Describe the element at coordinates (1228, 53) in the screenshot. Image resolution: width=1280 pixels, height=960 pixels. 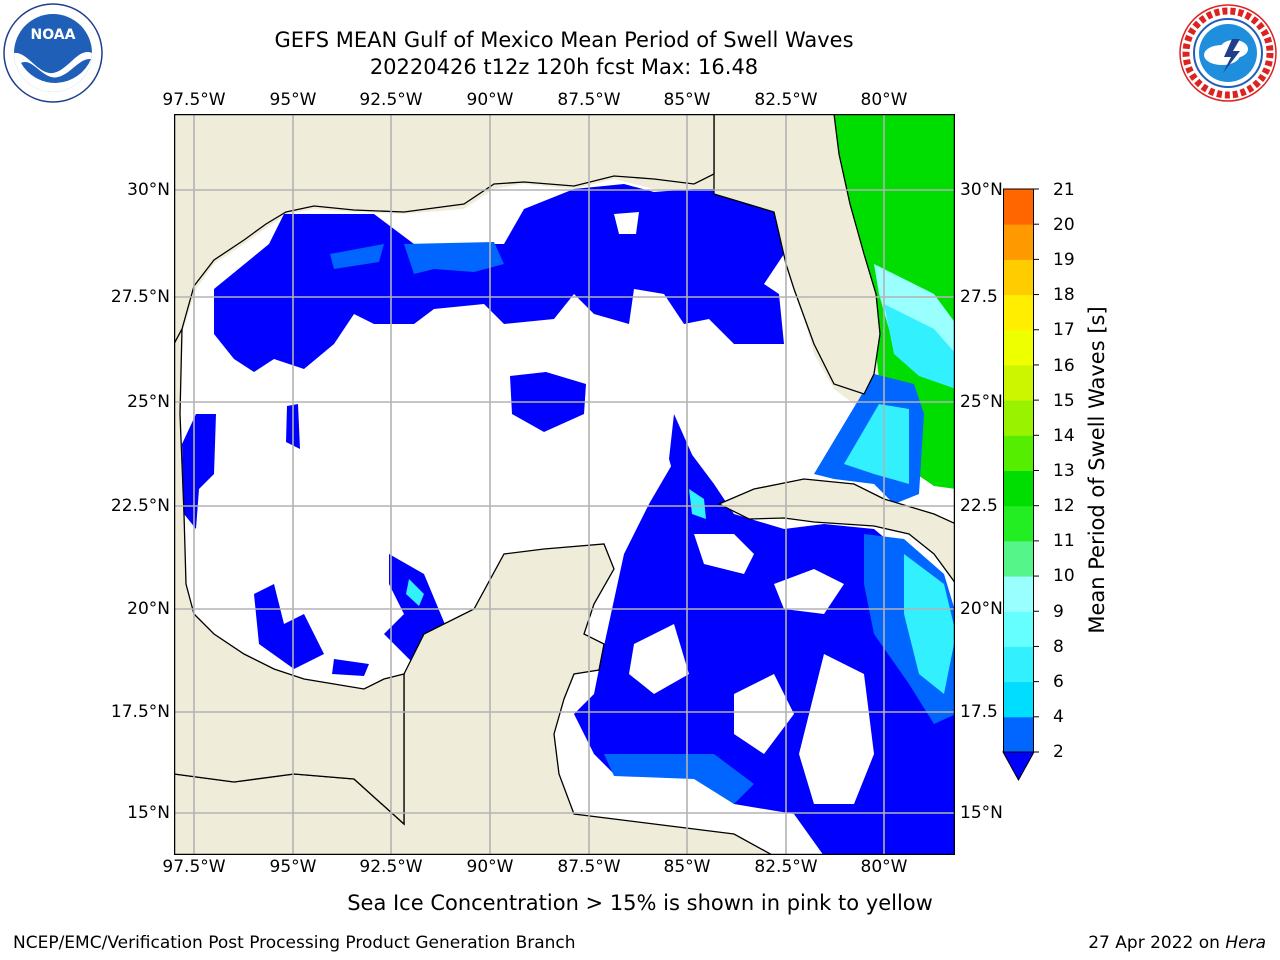
I see `nws-logo` at that location.